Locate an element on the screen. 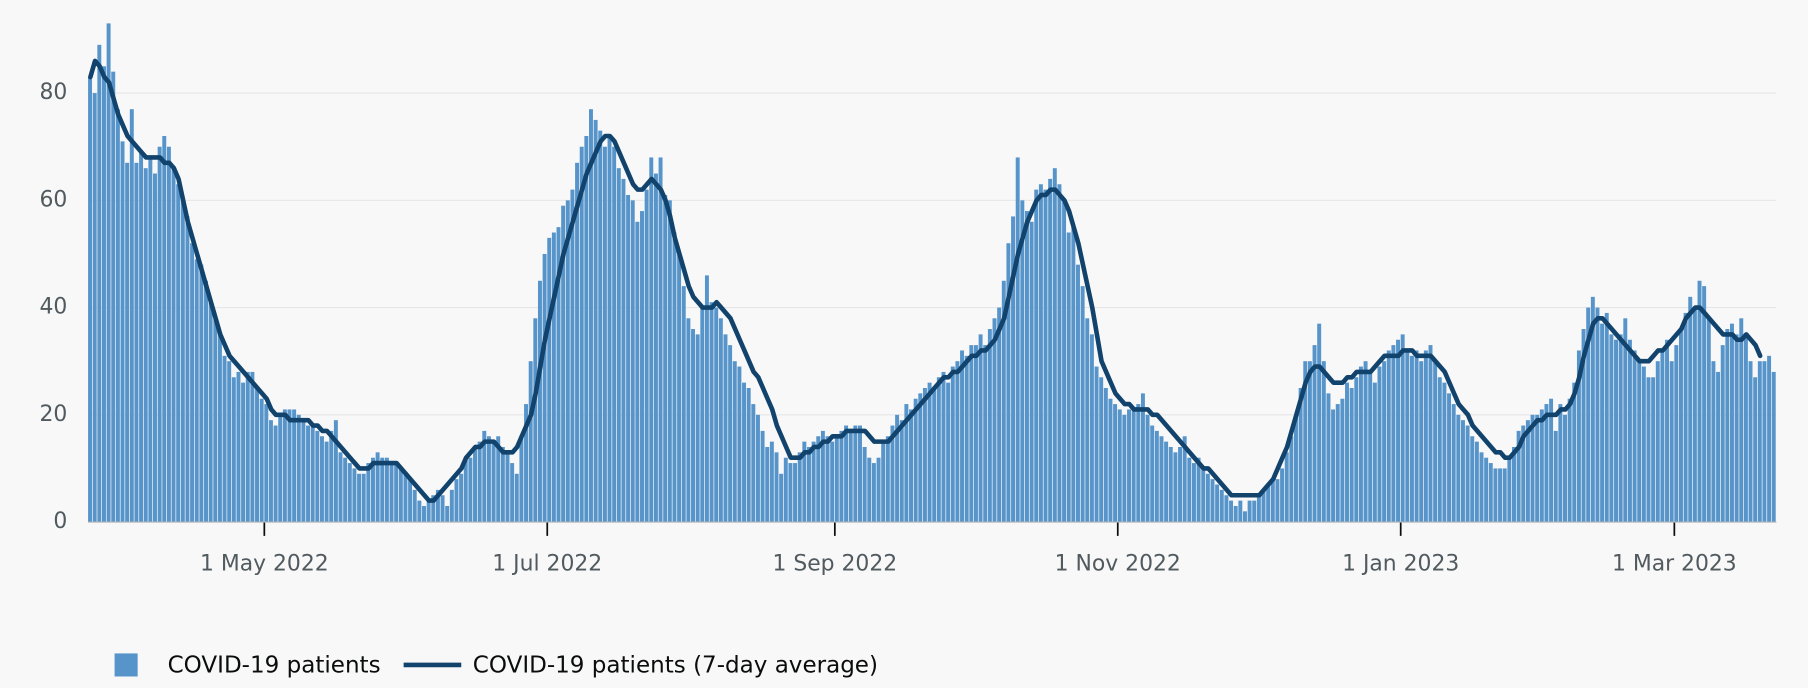 The image size is (1808, 688). legend-label: COVID-19 patients (7-day average) is located at coordinates (675, 666).